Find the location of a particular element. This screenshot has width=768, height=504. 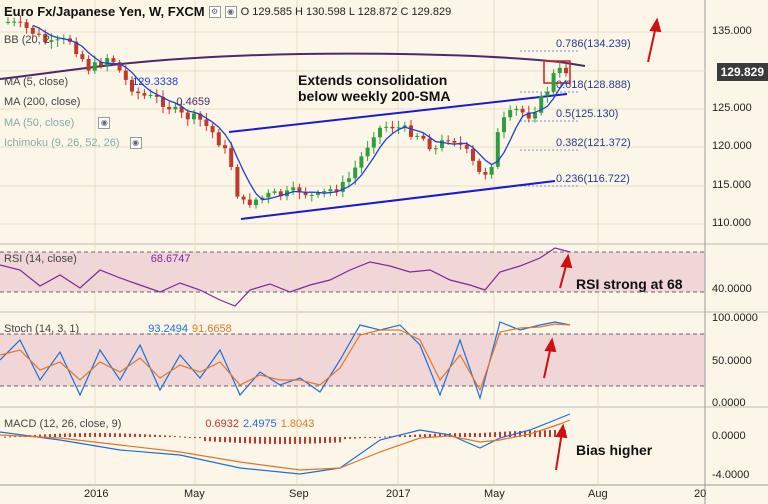

indicator-bb: BB (20, 2 is located at coordinates (27, 40).